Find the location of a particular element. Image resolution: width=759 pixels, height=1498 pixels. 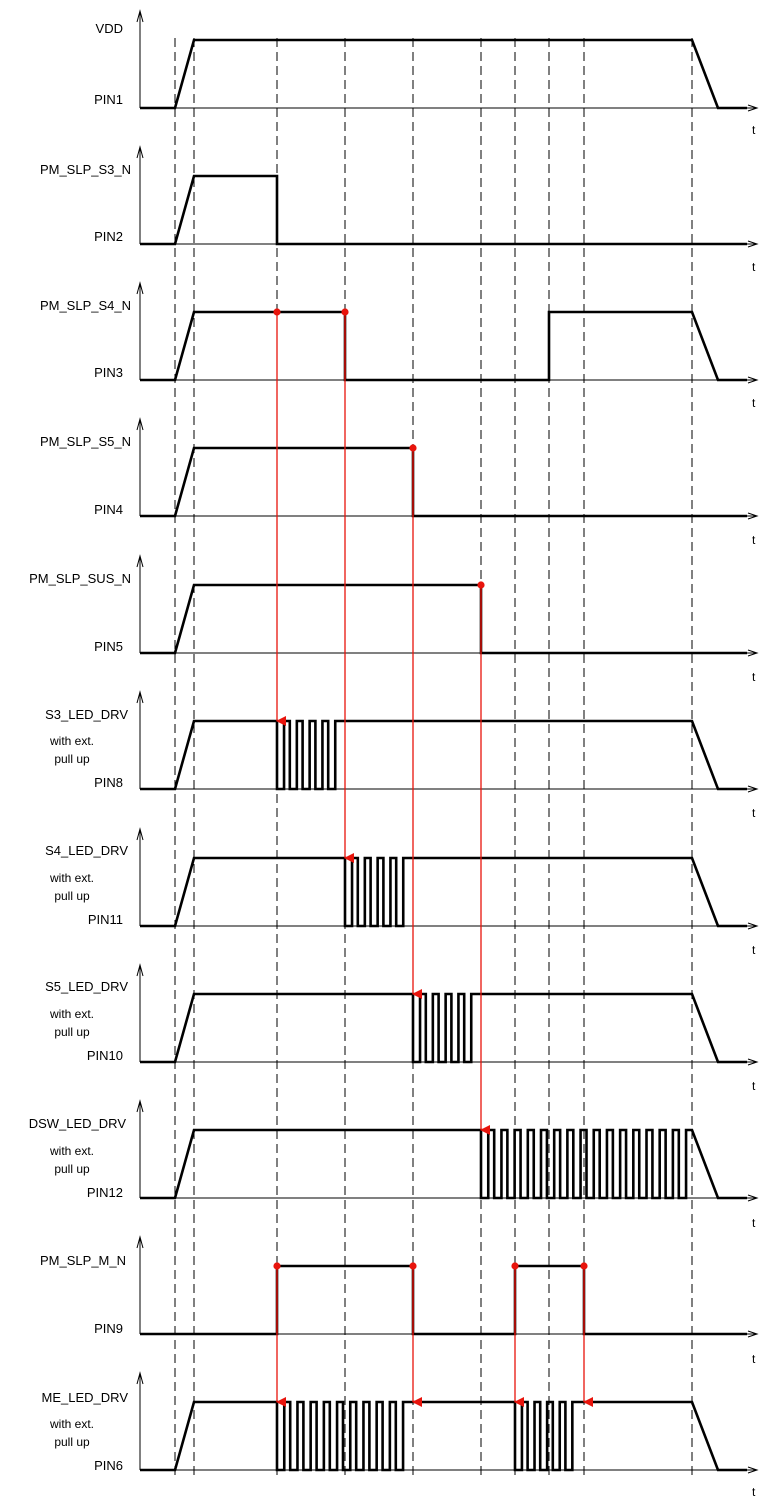

pin-label-5: PIN5 is located at coordinates (108, 646).